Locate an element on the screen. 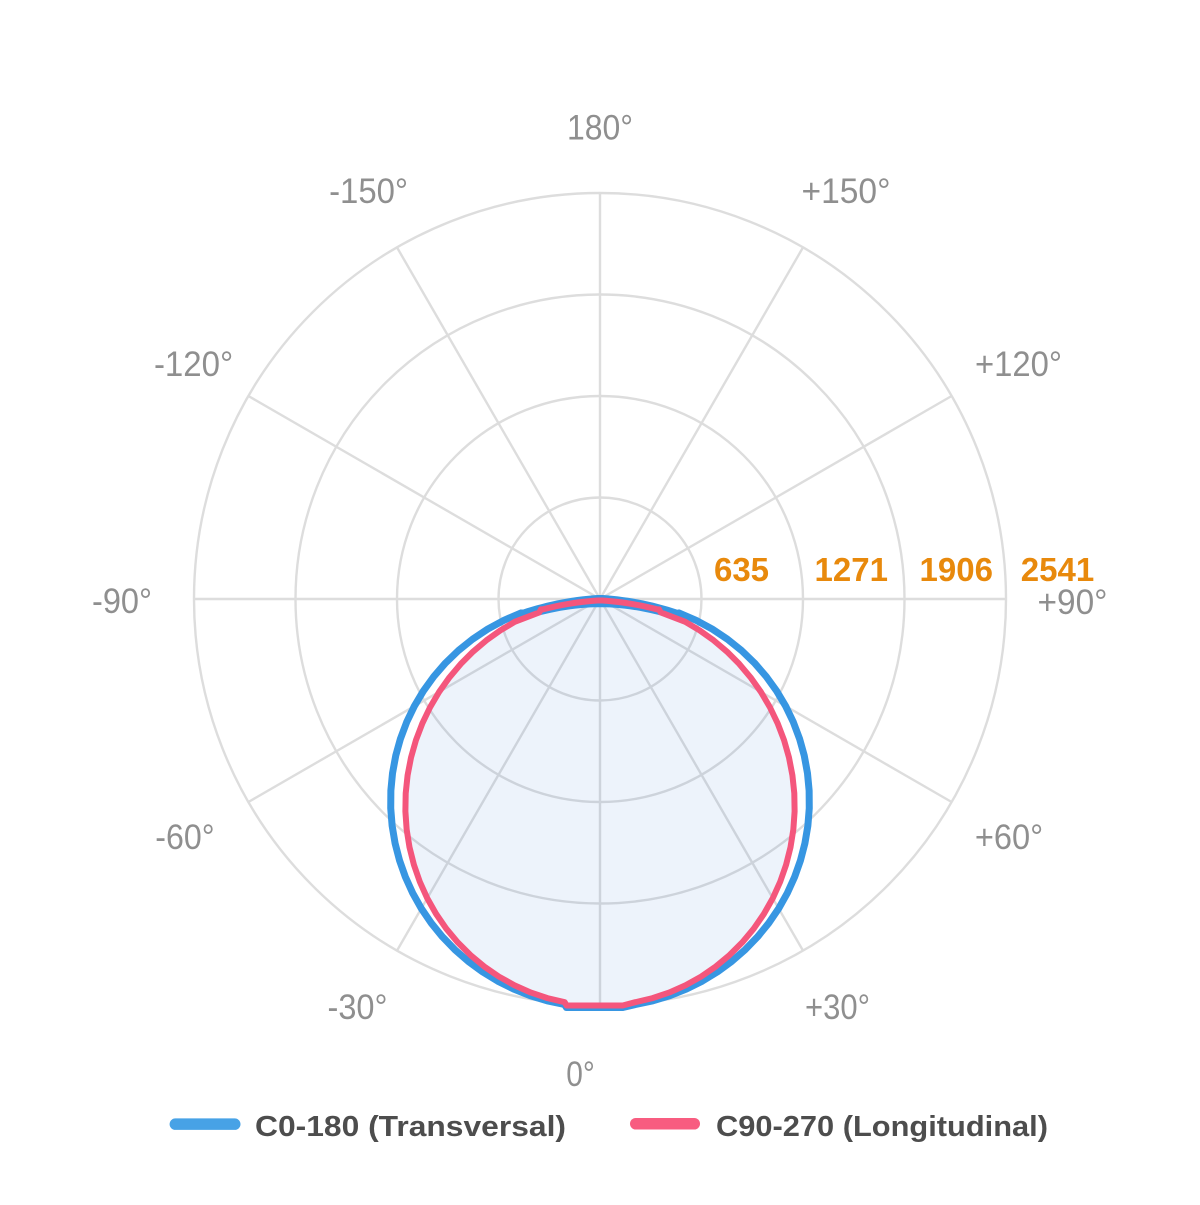 The image size is (1200, 1205). svg-text: +150° is located at coordinates (846, 191).